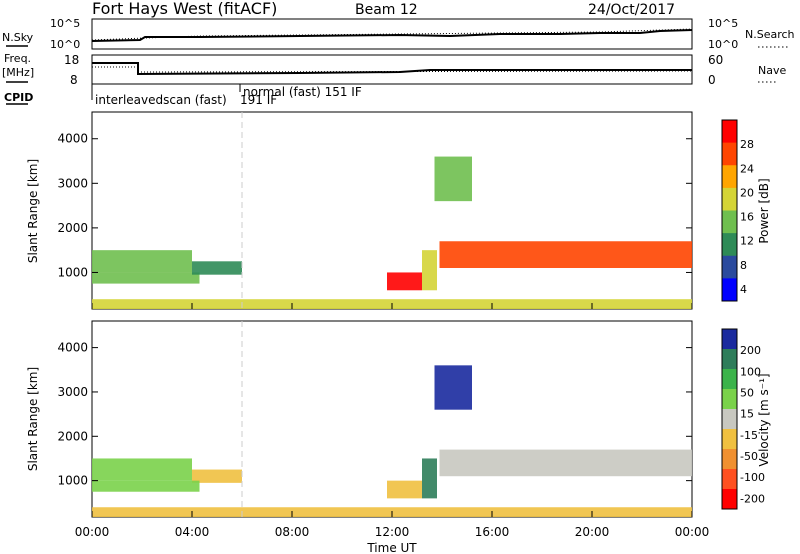  I want to click on nave-trace, so click(392, 69).